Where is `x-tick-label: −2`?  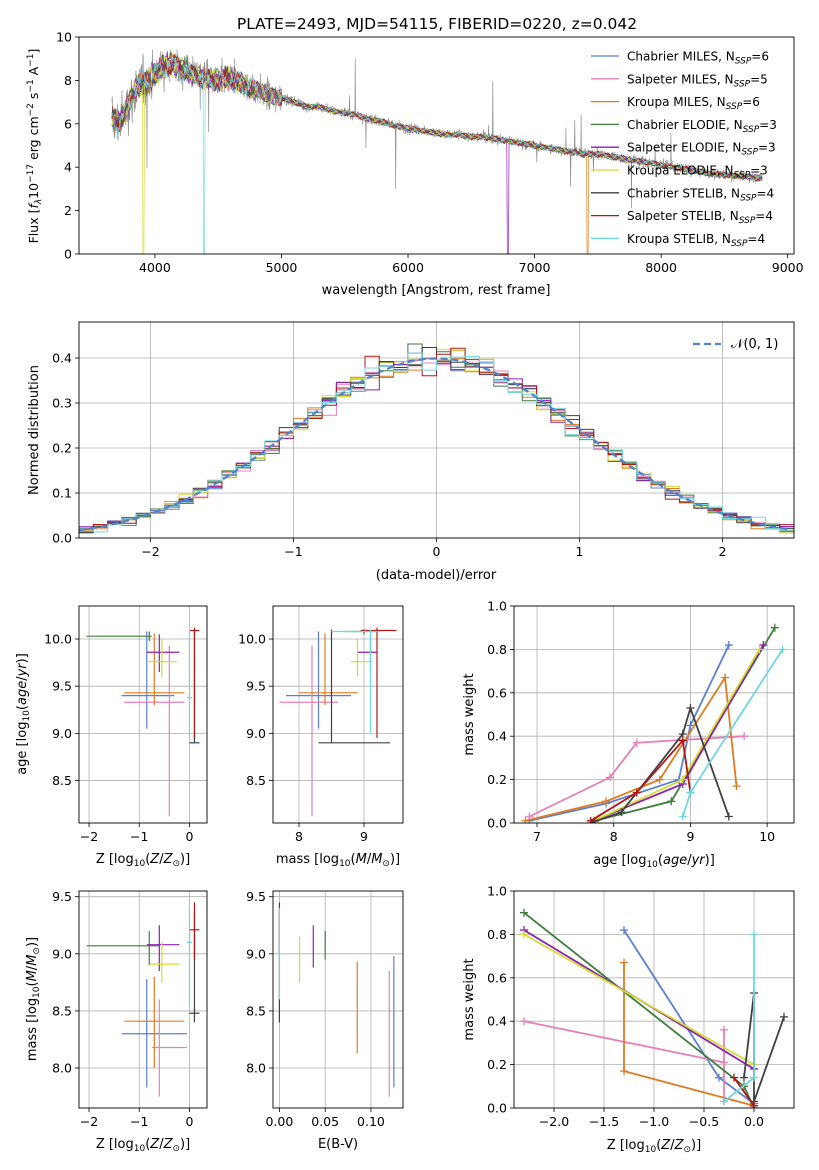
x-tick-label: −2 is located at coordinates (89, 1121).